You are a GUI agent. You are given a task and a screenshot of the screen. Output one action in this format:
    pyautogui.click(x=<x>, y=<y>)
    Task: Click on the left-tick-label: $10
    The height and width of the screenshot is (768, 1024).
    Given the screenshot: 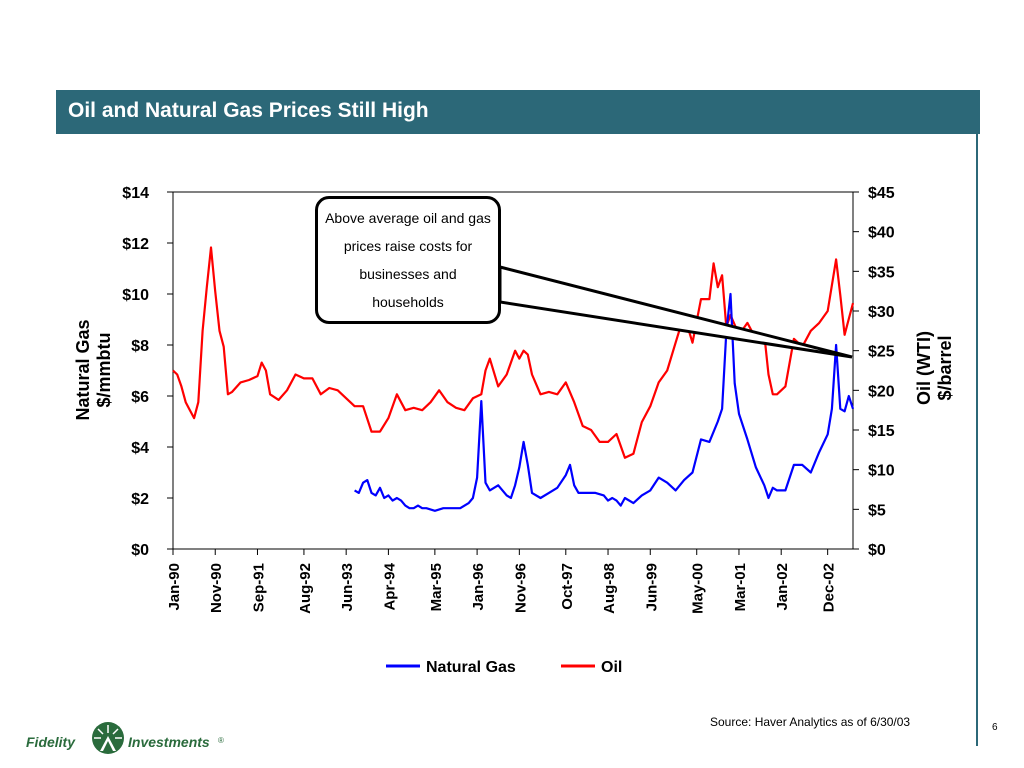 What is the action you would take?
    pyautogui.click(x=135, y=295)
    